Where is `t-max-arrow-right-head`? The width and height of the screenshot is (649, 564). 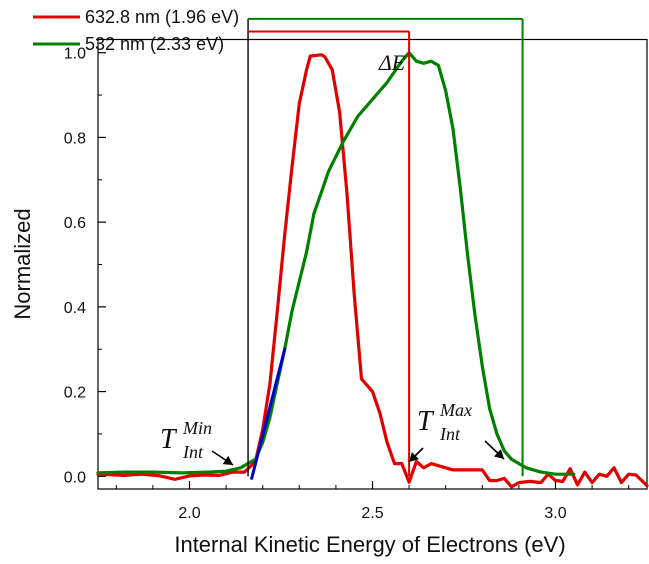 t-max-arrow-right-head is located at coordinates (499, 454).